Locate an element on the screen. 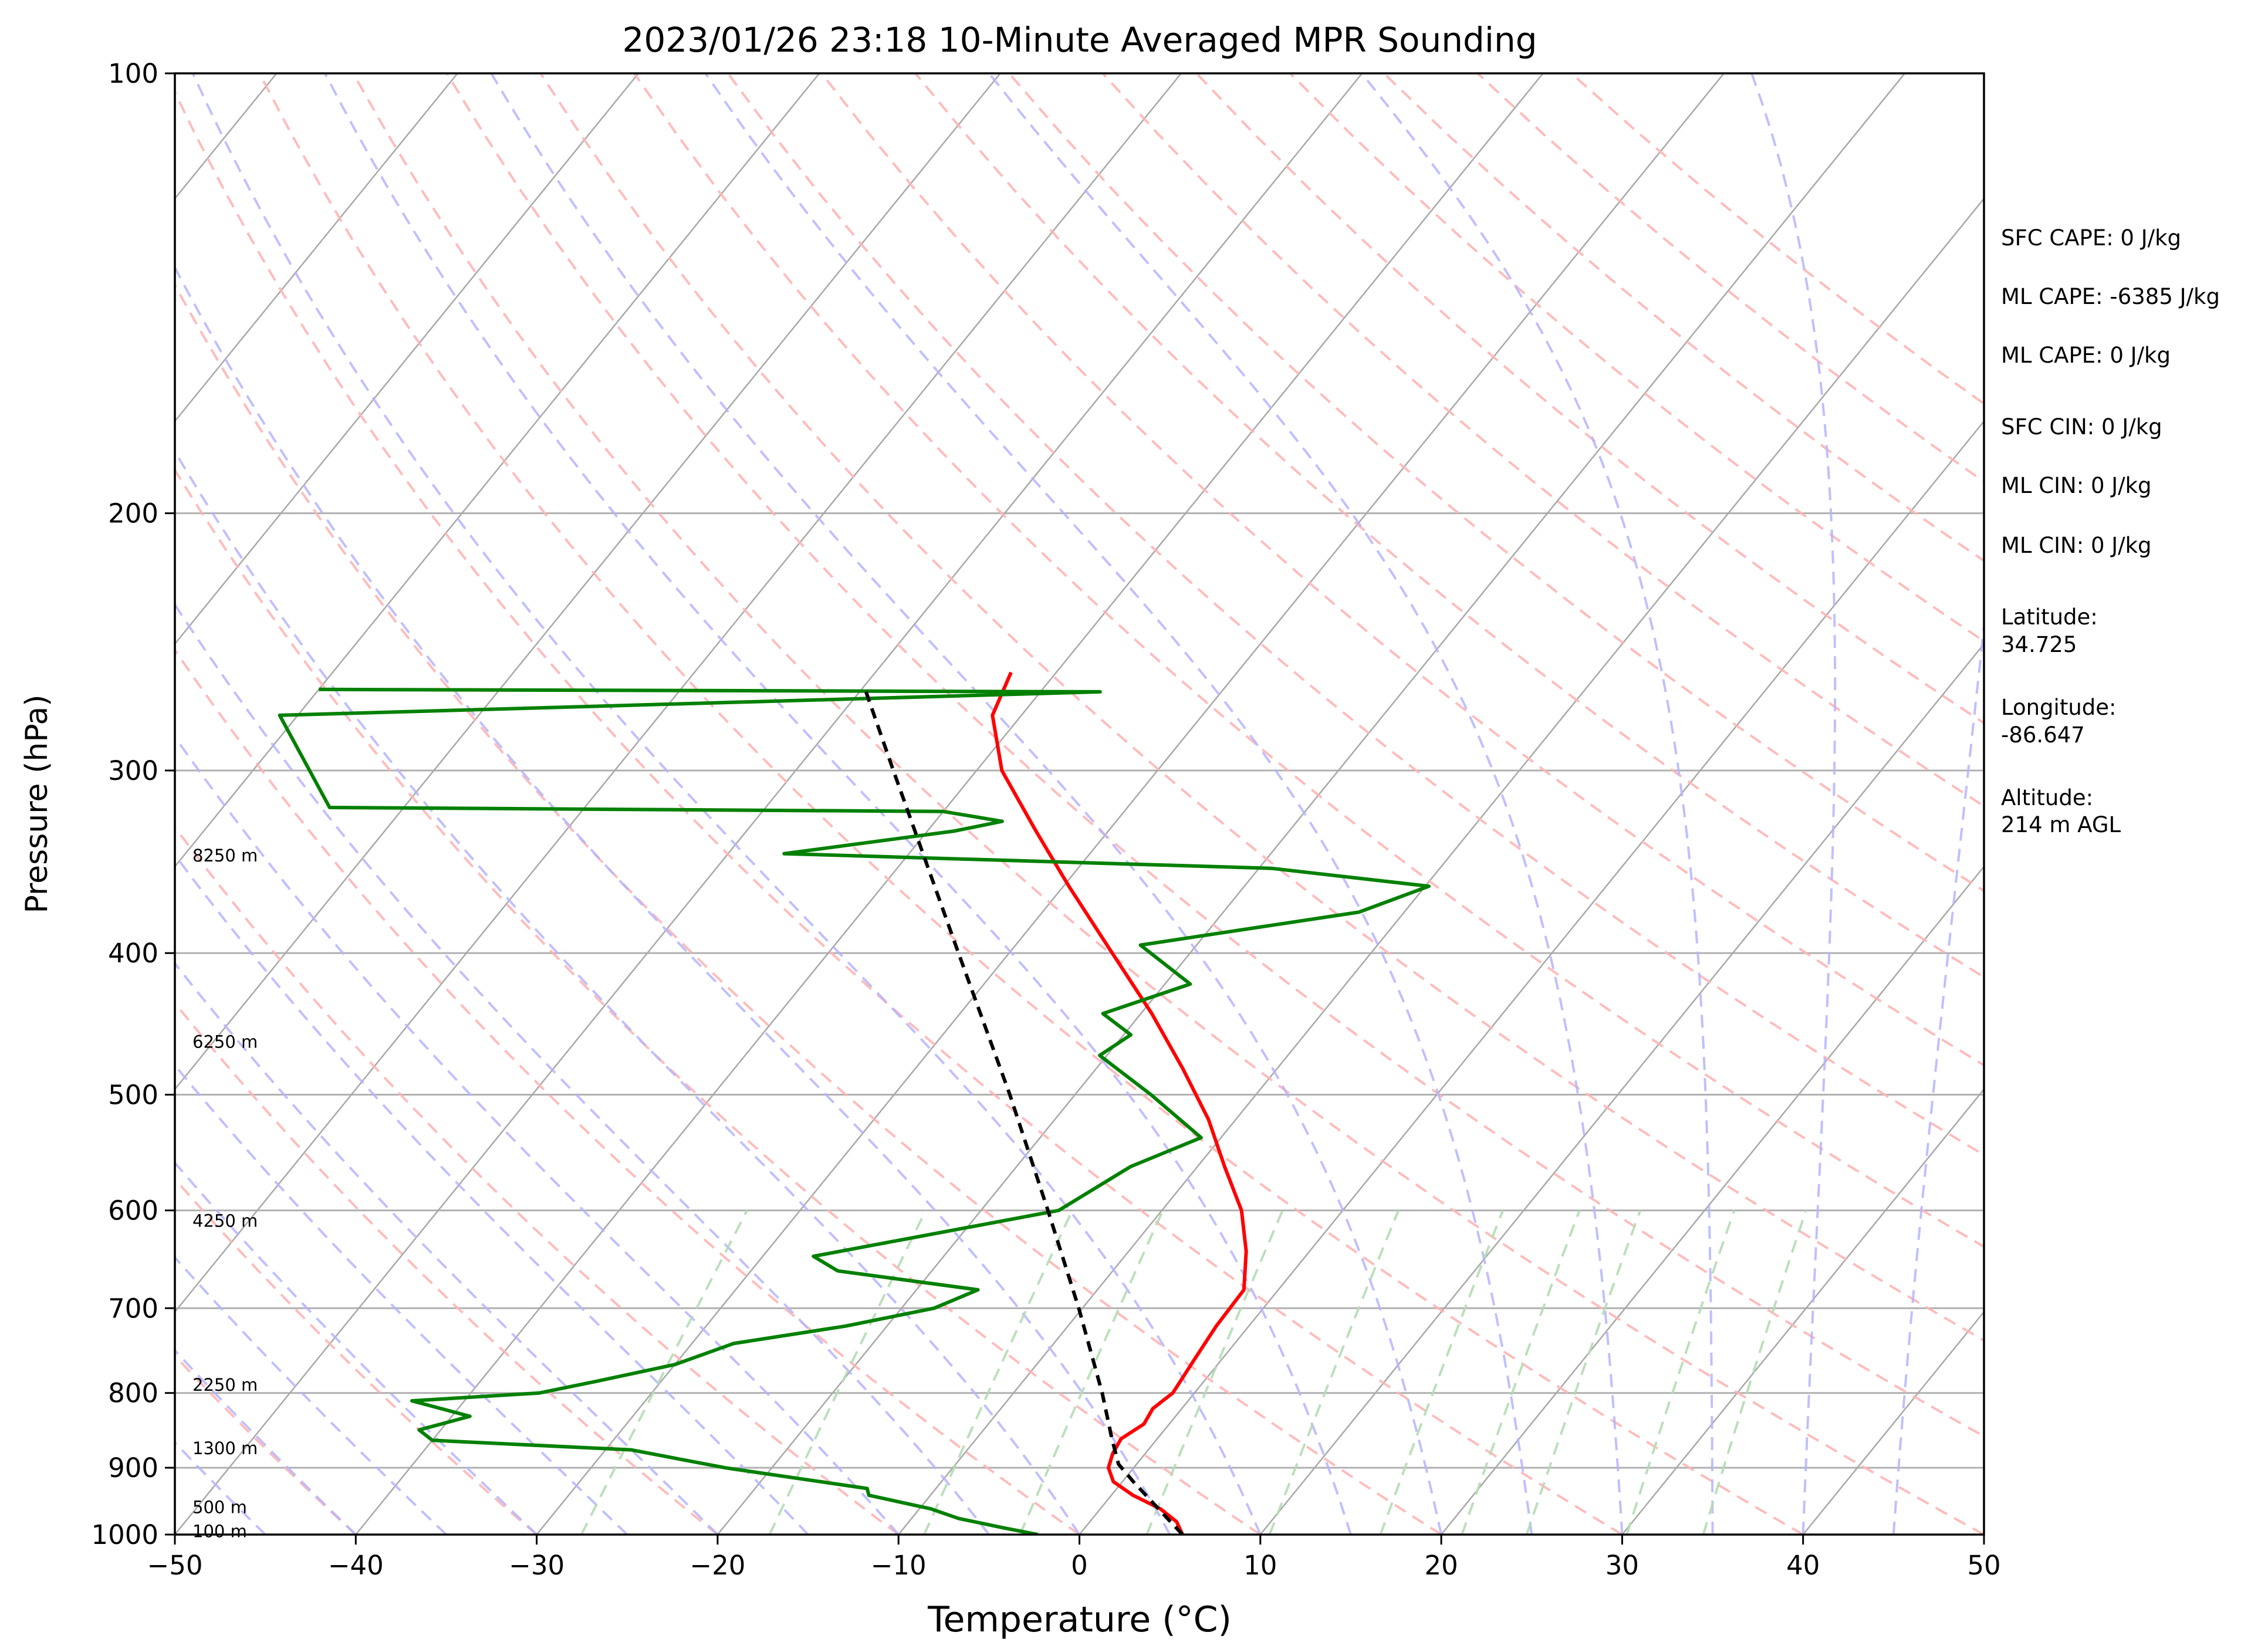  x-tick-label: 40 is located at coordinates (1803, 1565).